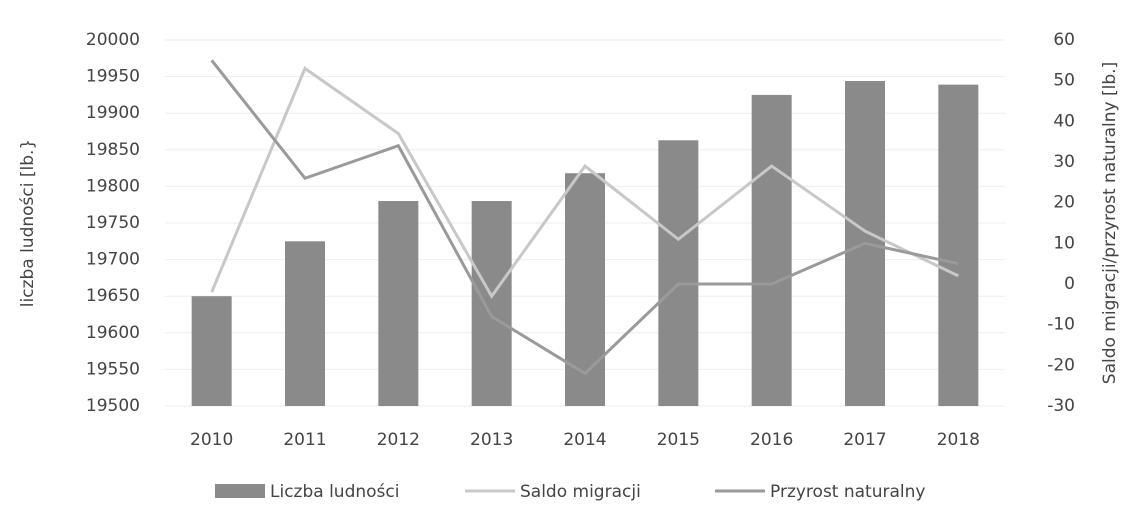  I want to click on legend-swatch, so click(240, 491).